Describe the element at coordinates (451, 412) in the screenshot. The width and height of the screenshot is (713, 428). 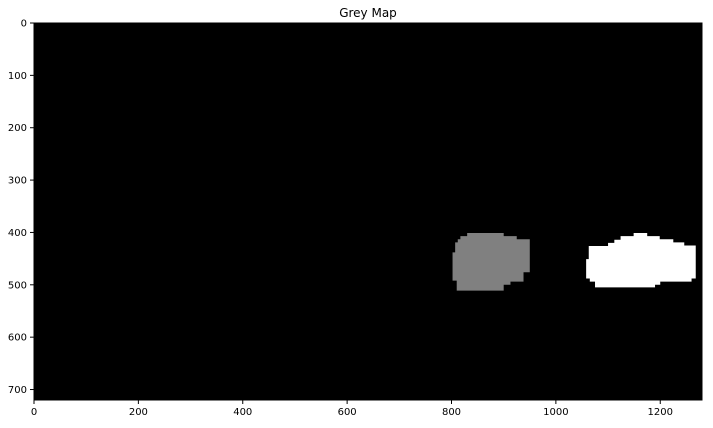
I see `x-tick-label: 800` at that location.